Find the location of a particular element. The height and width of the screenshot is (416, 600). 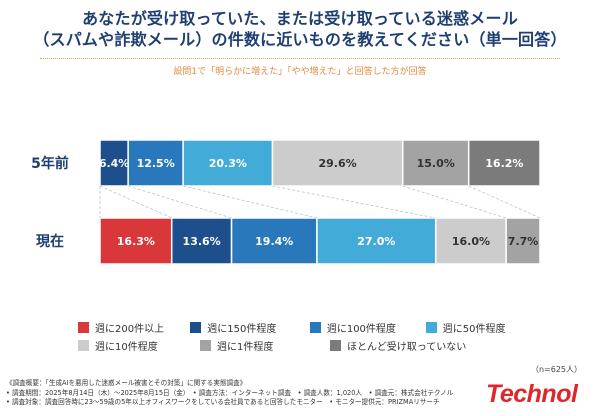

data-label: 19.4% is located at coordinates (274, 241).